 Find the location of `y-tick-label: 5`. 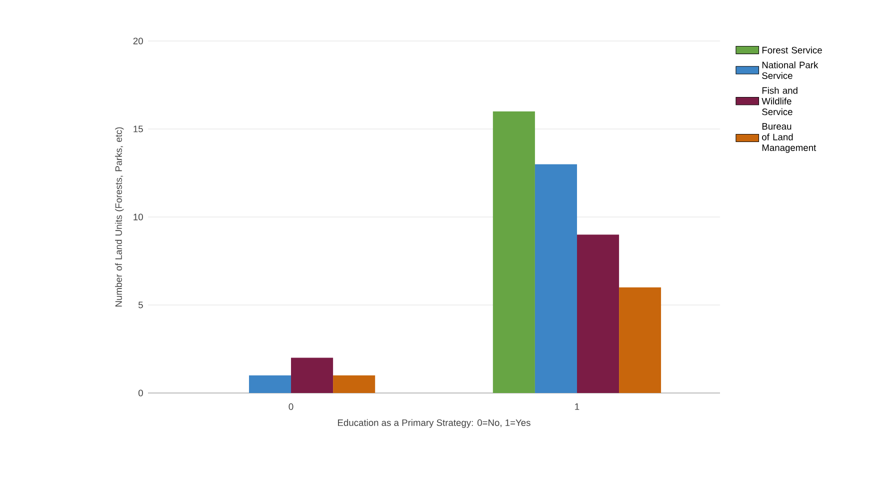

y-tick-label: 5 is located at coordinates (140, 305).